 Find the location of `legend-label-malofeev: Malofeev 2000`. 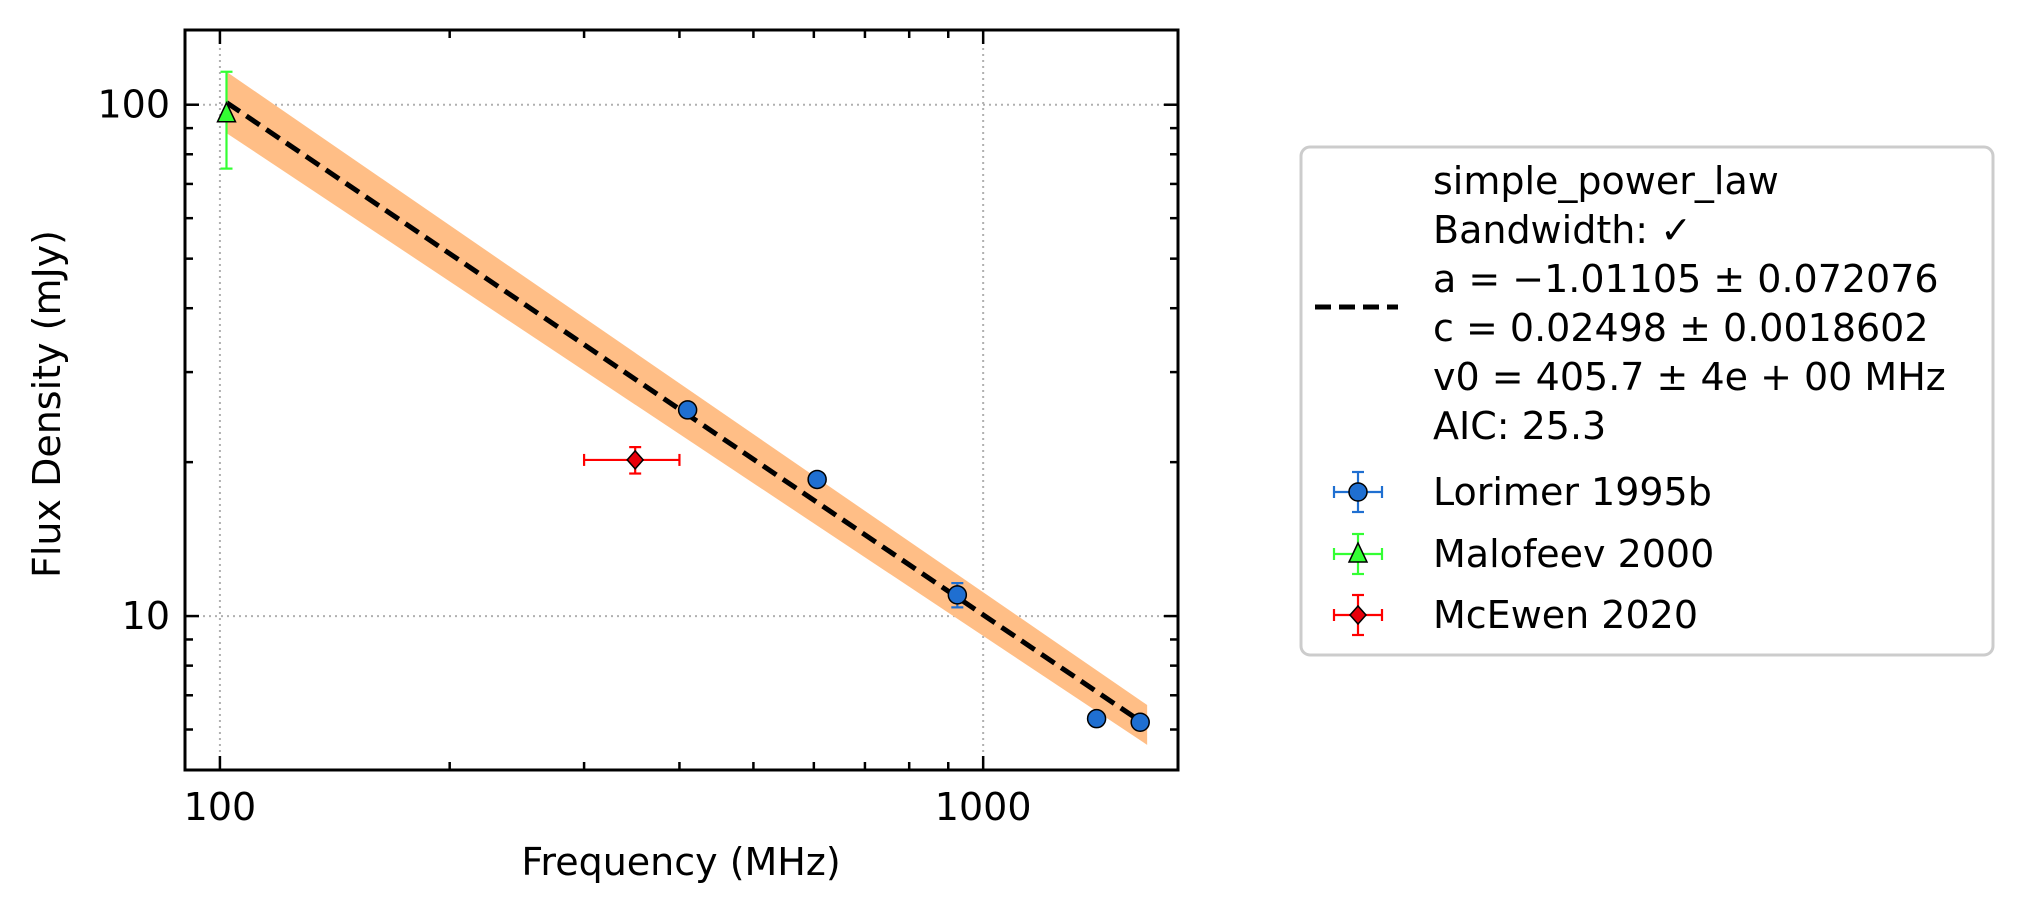

legend-label-malofeev: Malofeev 2000 is located at coordinates (1573, 554).